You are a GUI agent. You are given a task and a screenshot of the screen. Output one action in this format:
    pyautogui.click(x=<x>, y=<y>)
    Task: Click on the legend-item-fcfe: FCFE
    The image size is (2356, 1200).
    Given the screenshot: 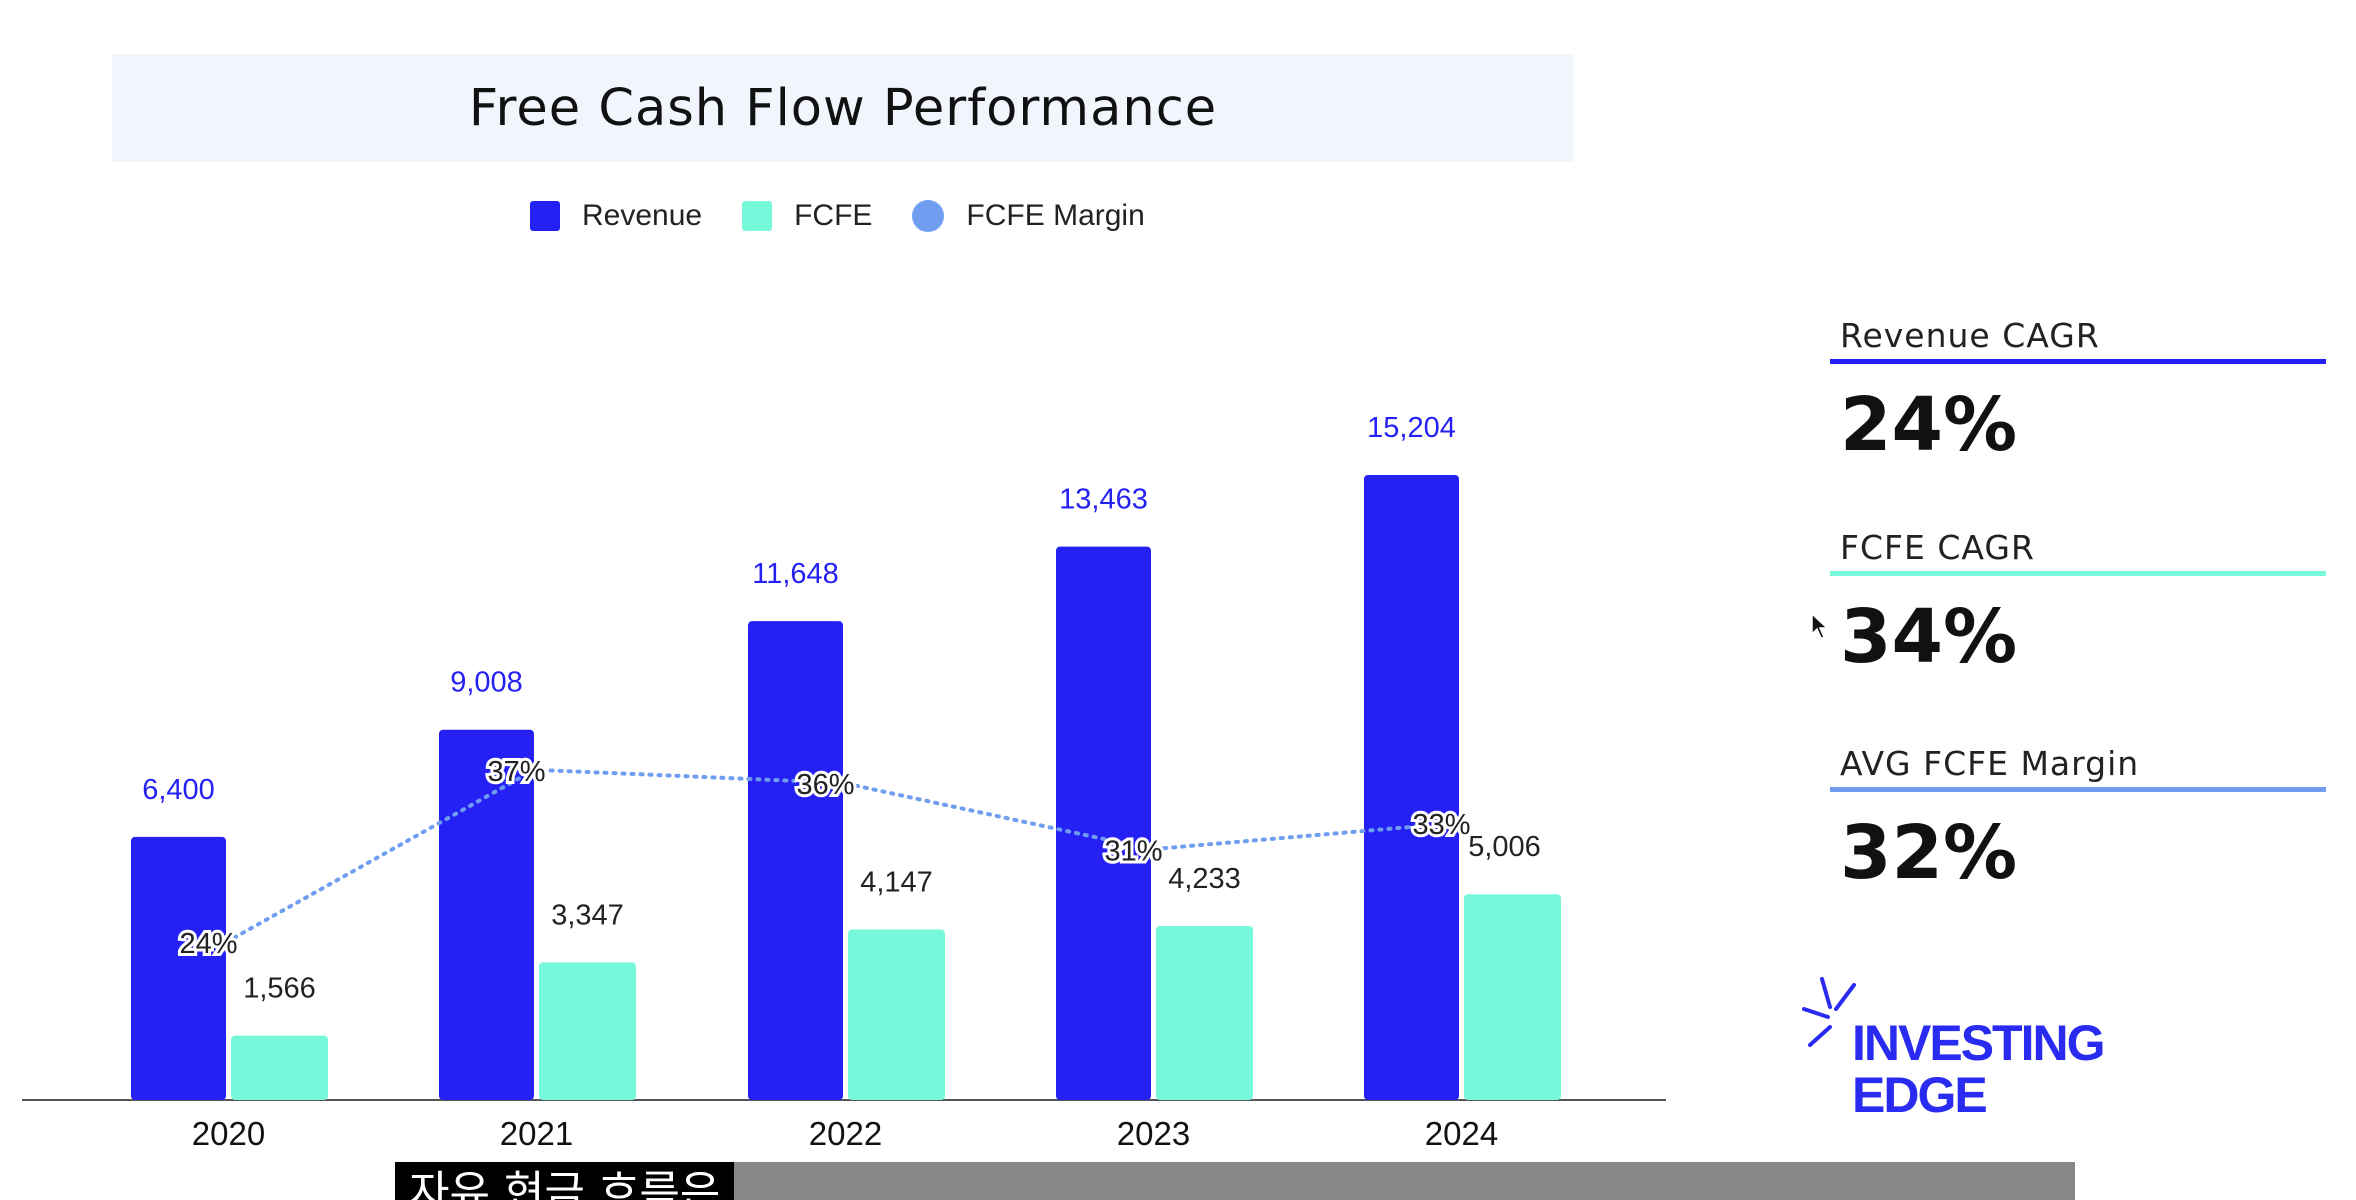 What is the action you would take?
    pyautogui.click(x=807, y=216)
    